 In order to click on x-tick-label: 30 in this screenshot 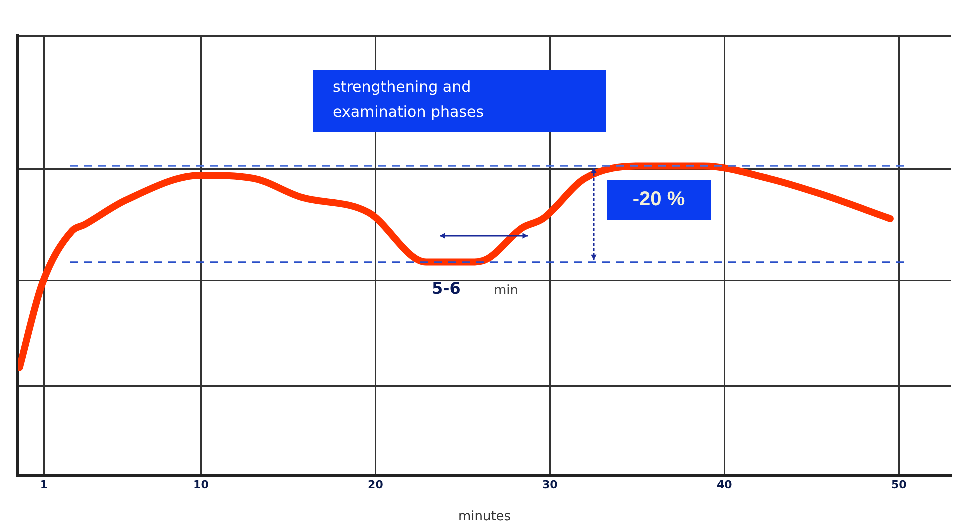, I will do `click(550, 485)`.